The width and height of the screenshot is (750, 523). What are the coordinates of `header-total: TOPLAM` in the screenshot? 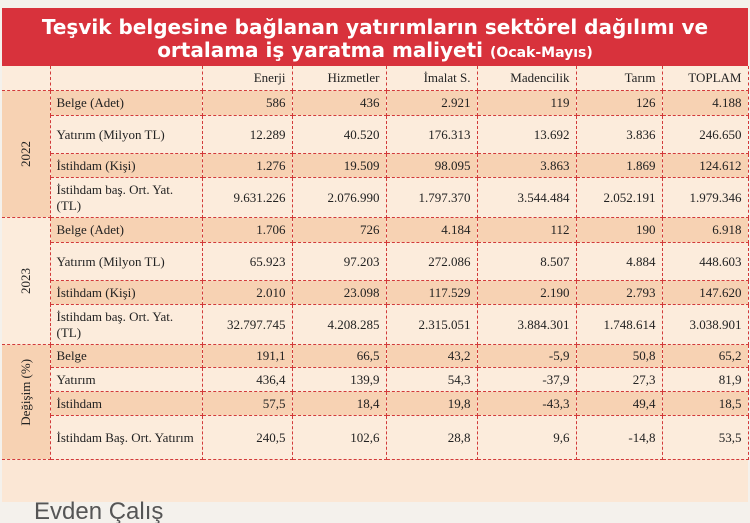 It's located at (705, 78).